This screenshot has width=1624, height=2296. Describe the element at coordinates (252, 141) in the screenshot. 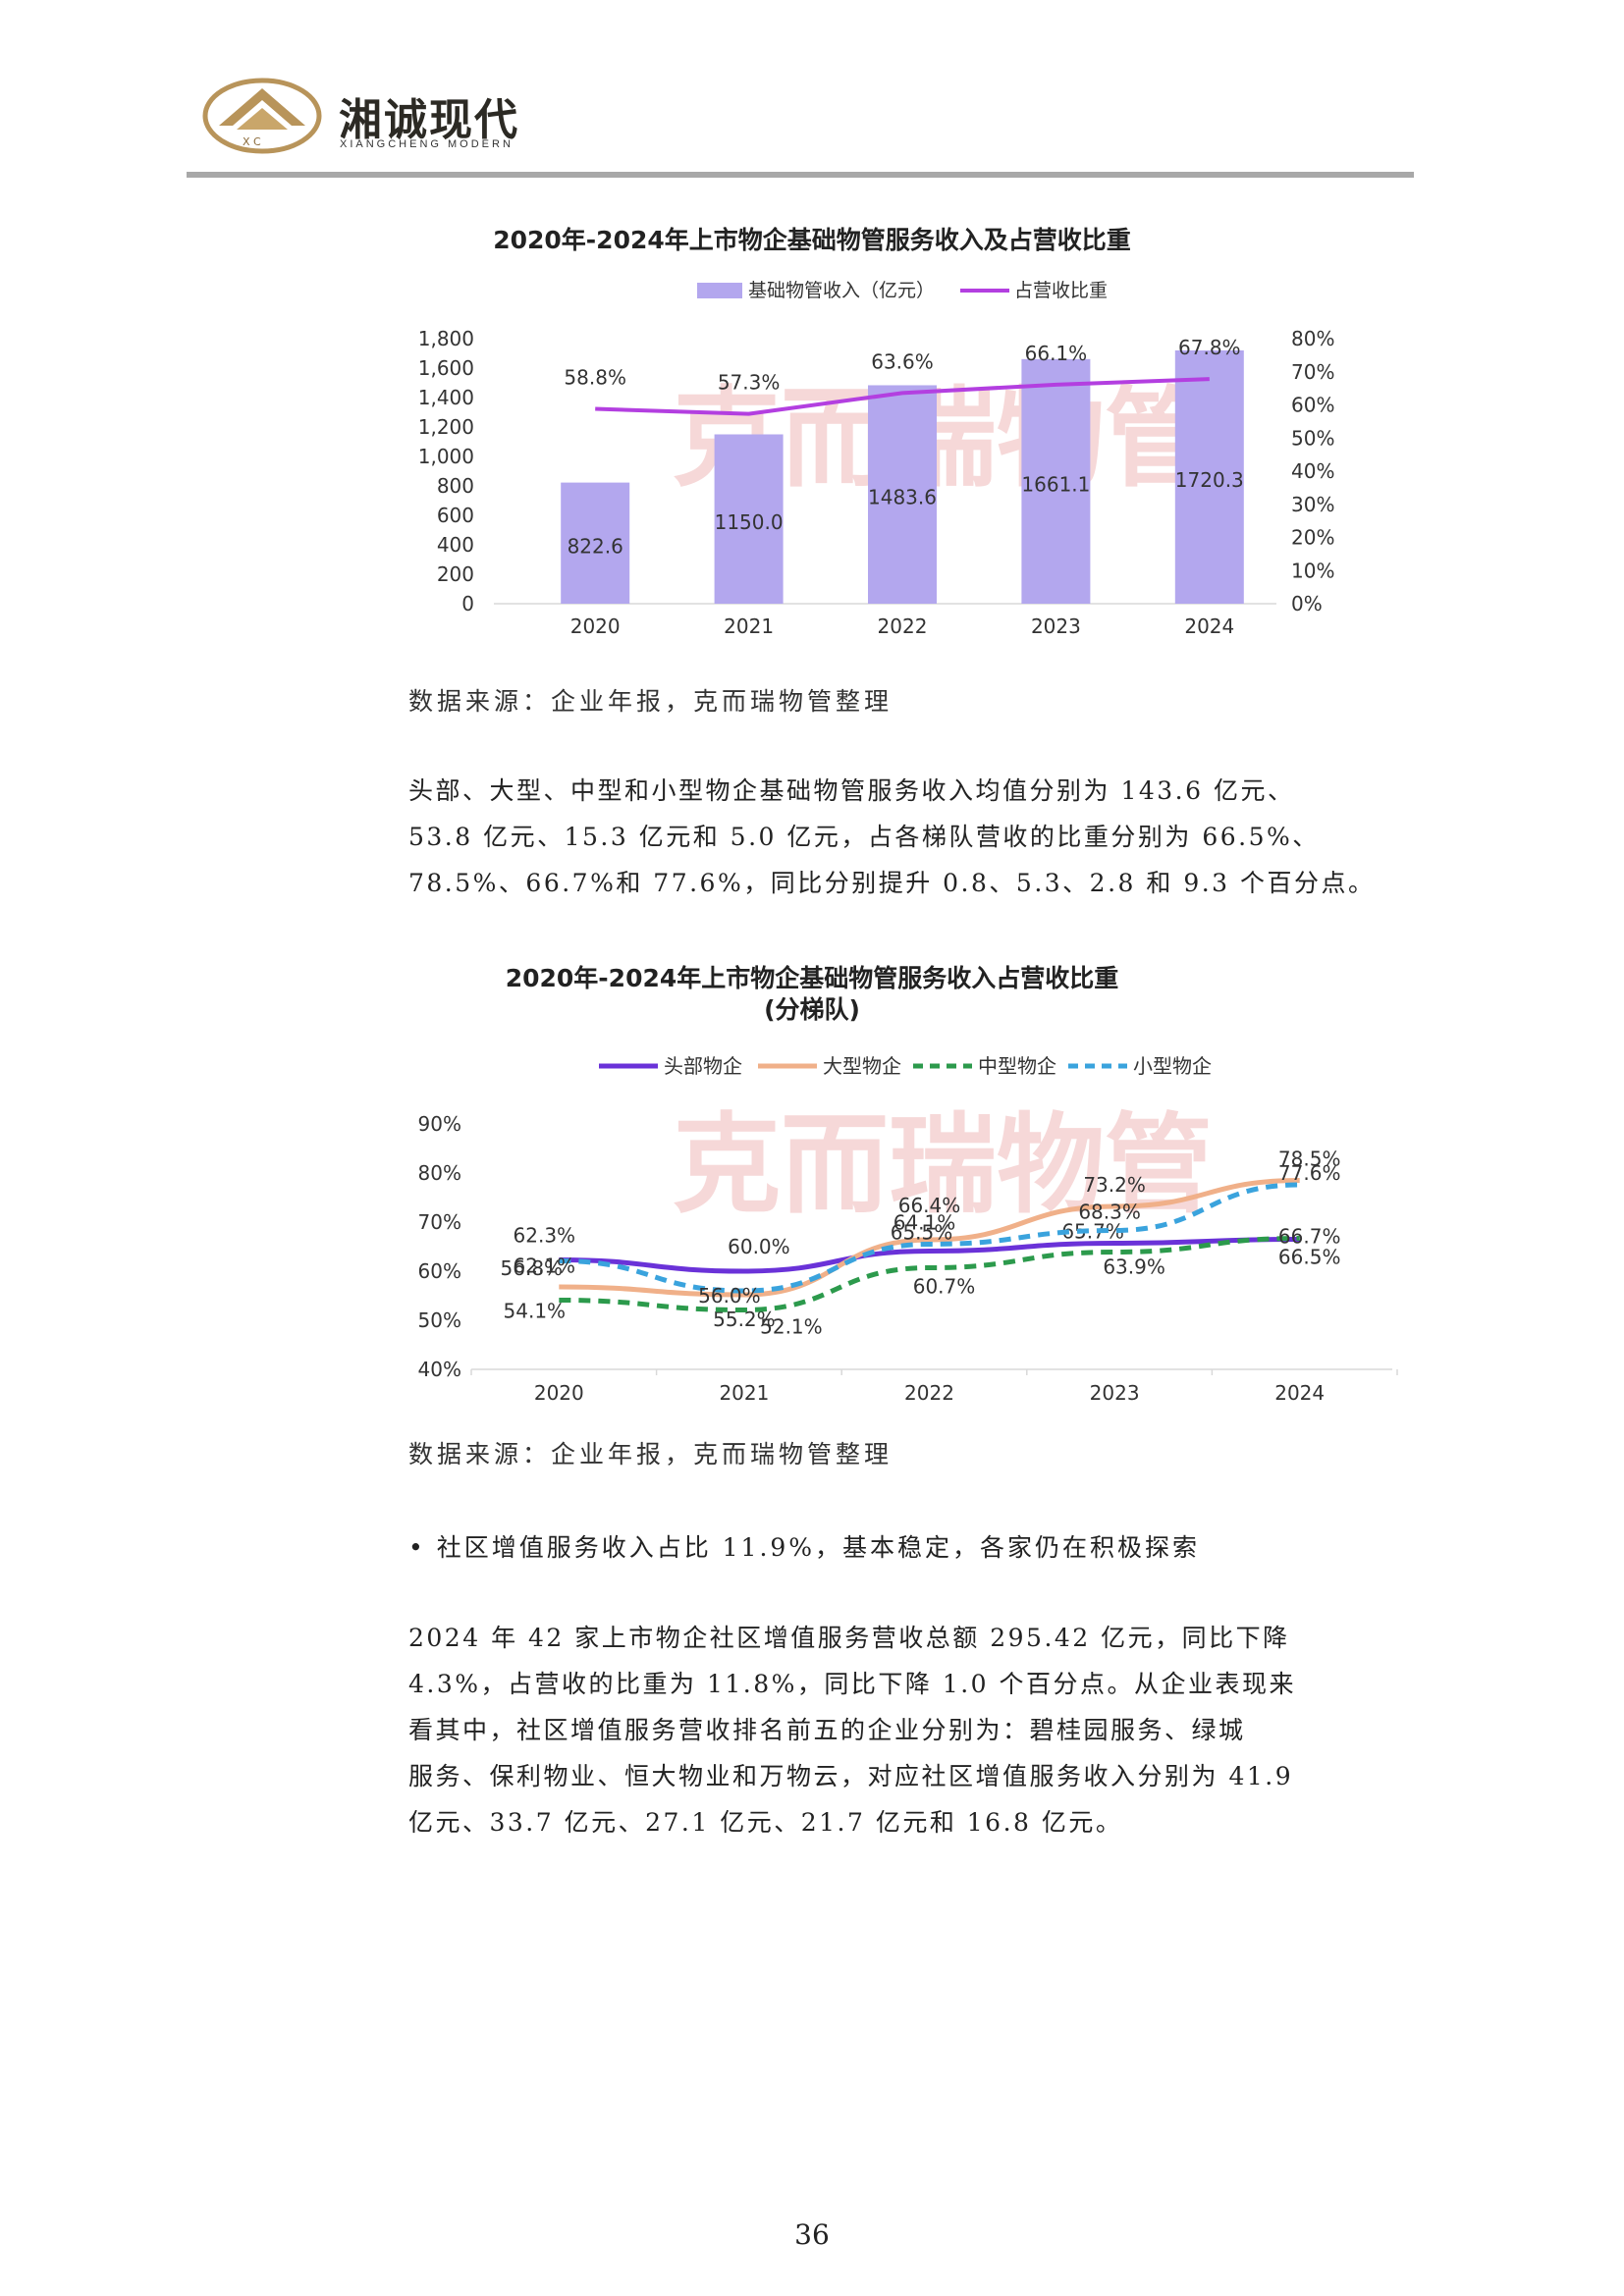

I see `logo-mark-letters: X C` at that location.